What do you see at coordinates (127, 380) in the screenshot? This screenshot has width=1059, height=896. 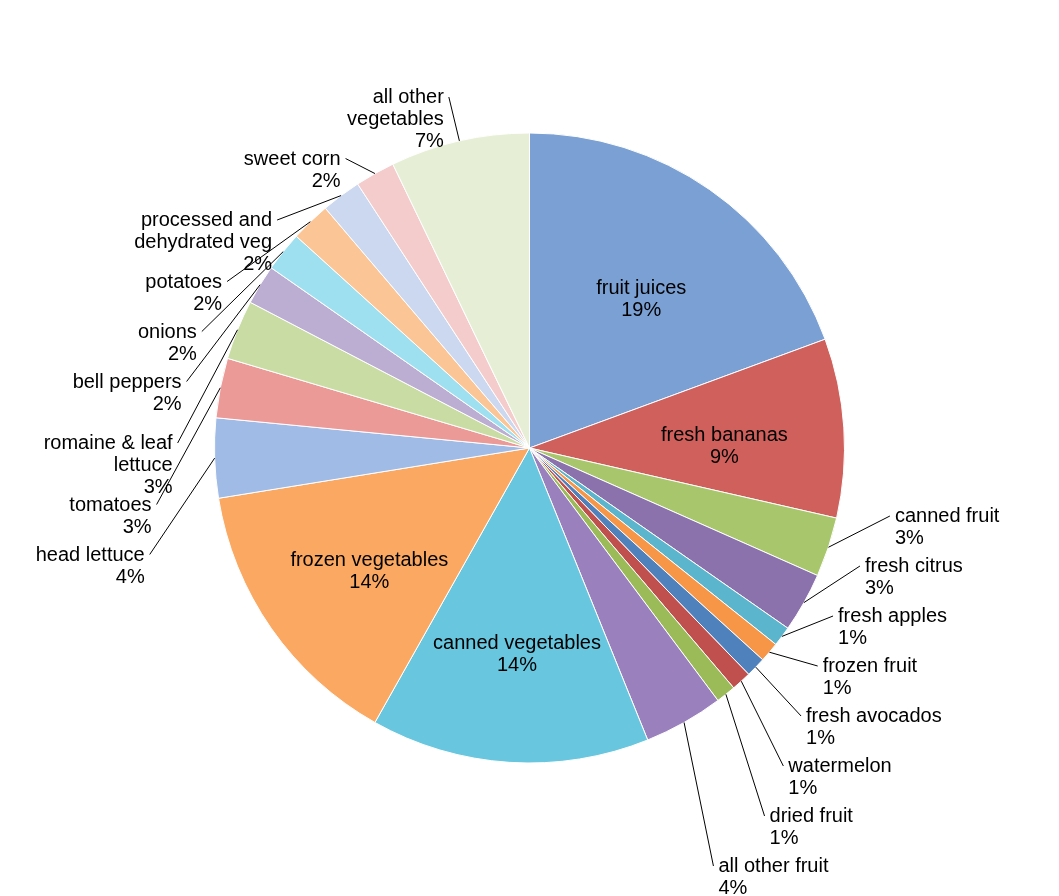 I see `slice-label: bell peppers` at bounding box center [127, 380].